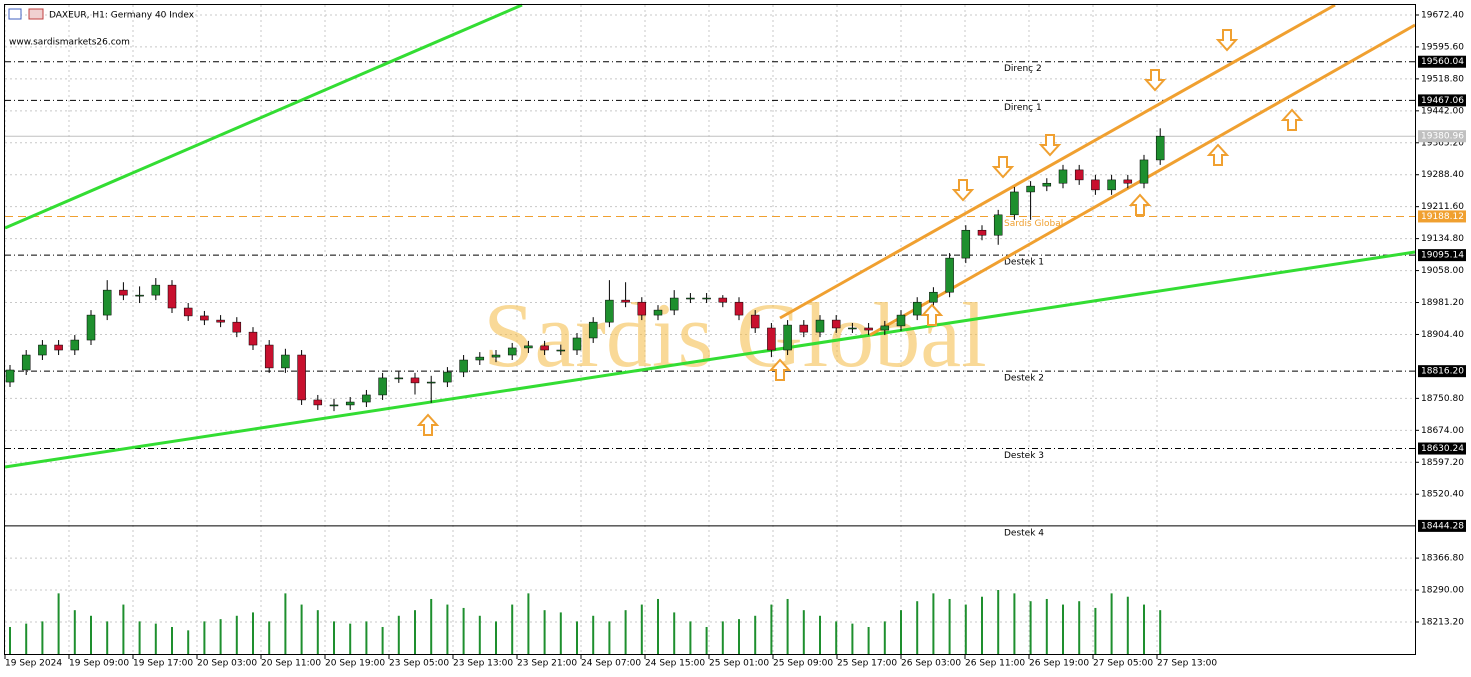  I want to click on level-name: Destek 4, so click(1024, 533).